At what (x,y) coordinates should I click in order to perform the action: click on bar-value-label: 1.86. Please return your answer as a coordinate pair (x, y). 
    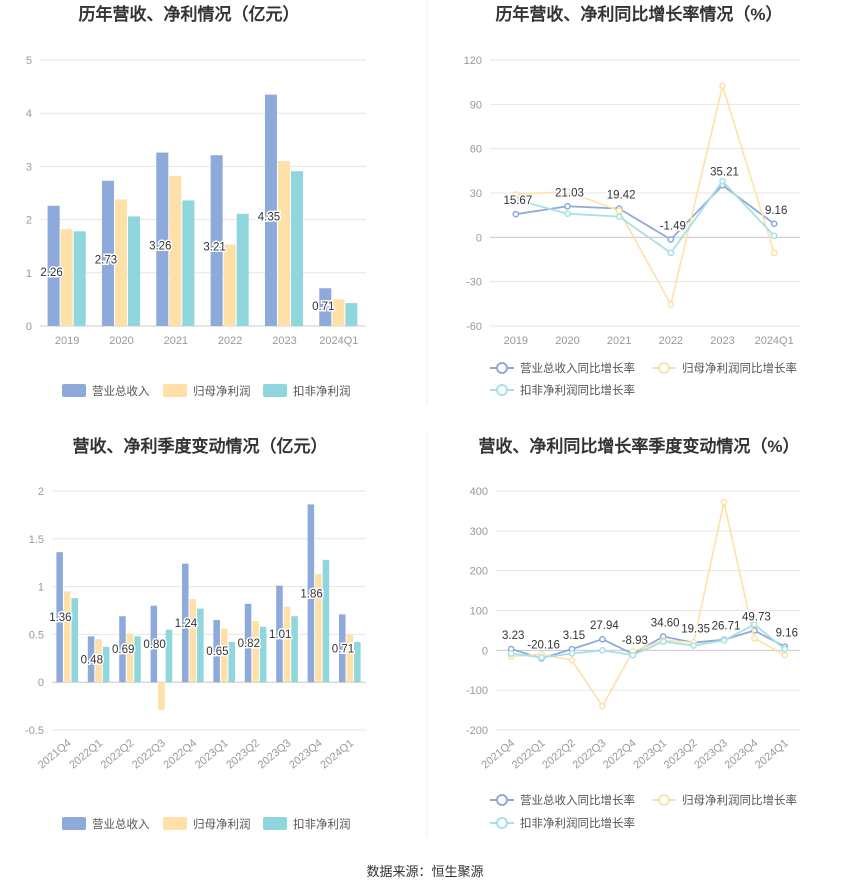
    Looking at the image, I should click on (311, 594).